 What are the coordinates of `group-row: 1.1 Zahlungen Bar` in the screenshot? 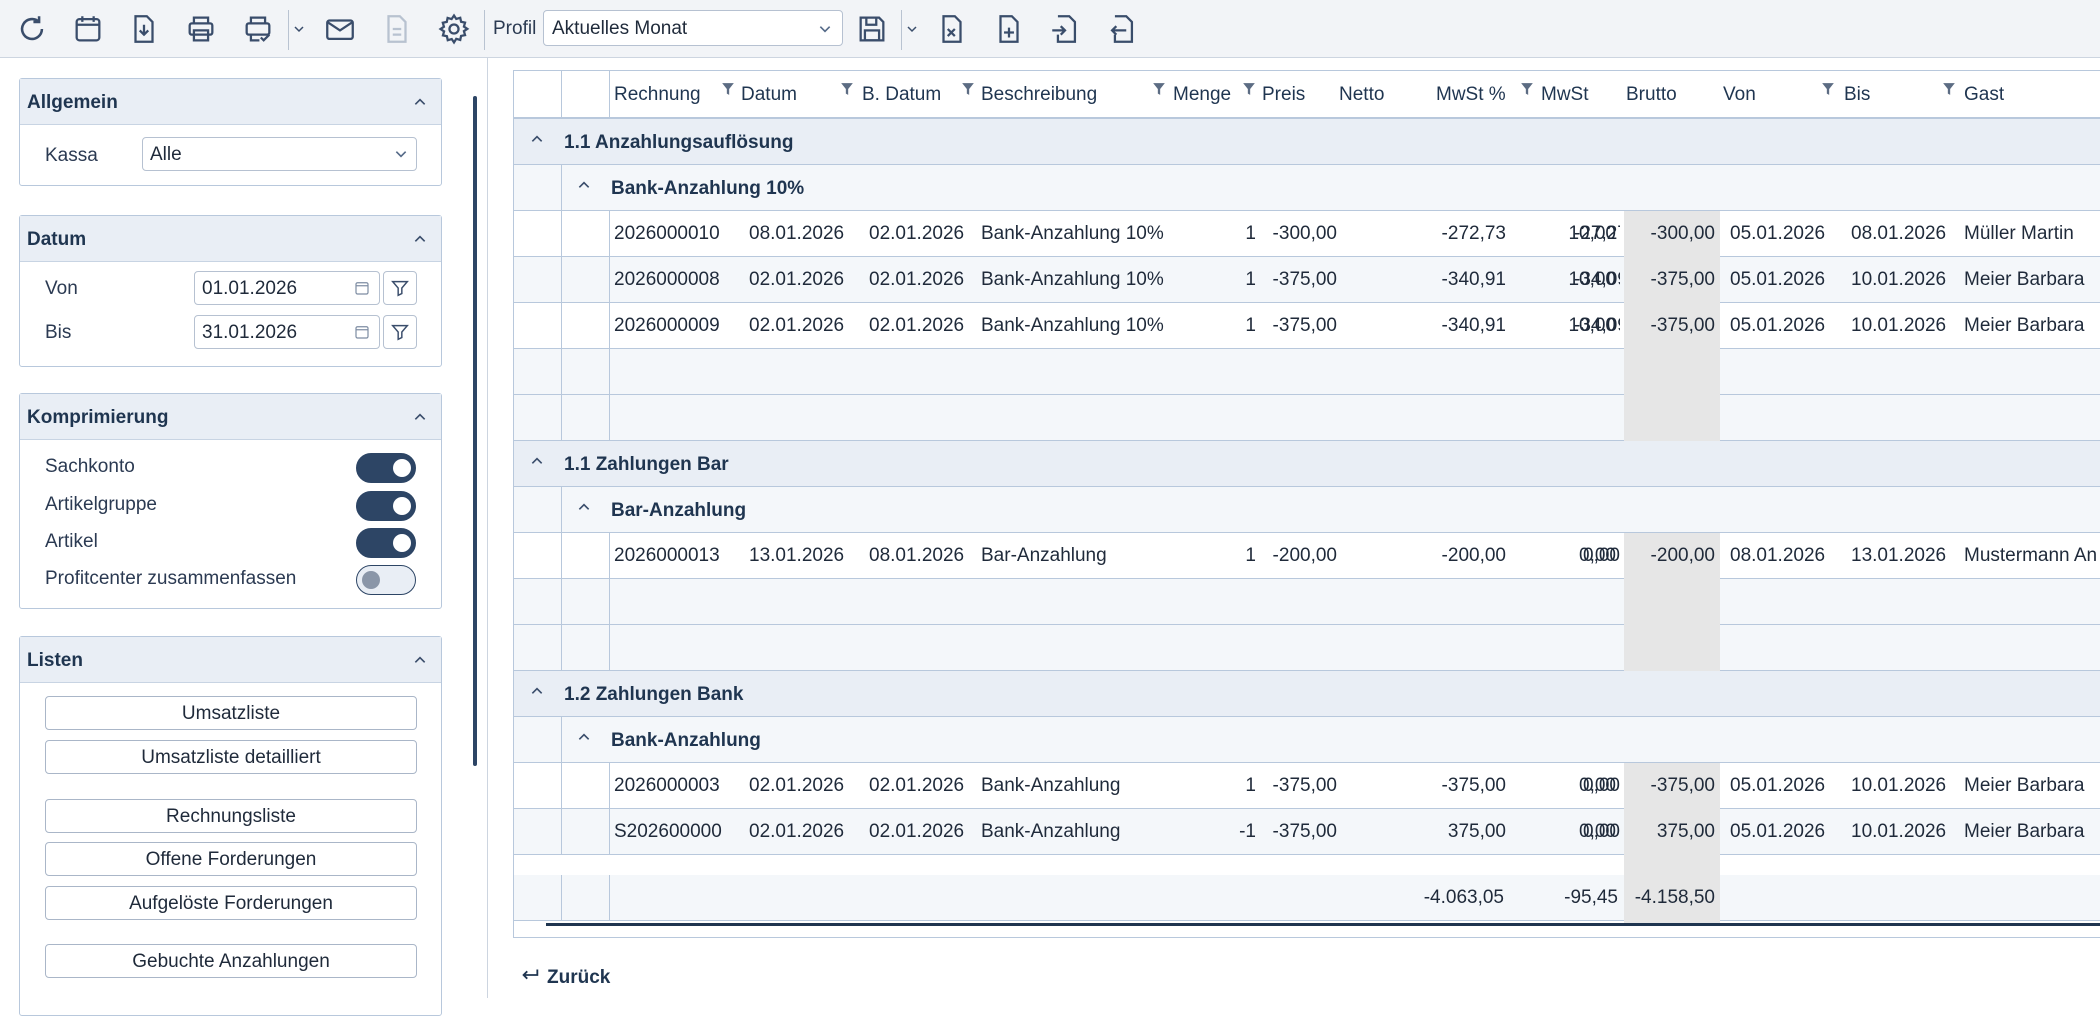 It's located at (1307, 464).